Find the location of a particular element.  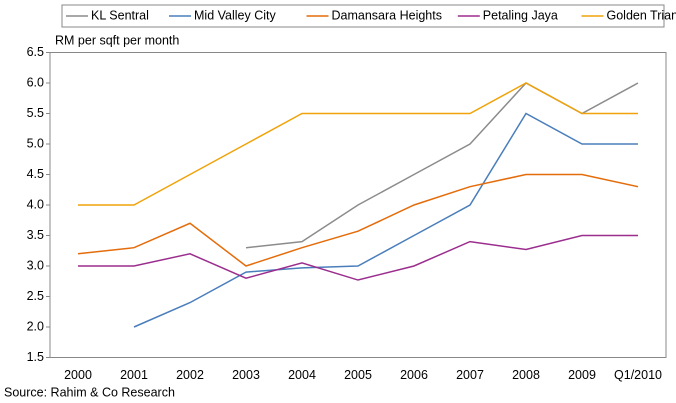

legend-label: Mid Valley City is located at coordinates (235, 15).